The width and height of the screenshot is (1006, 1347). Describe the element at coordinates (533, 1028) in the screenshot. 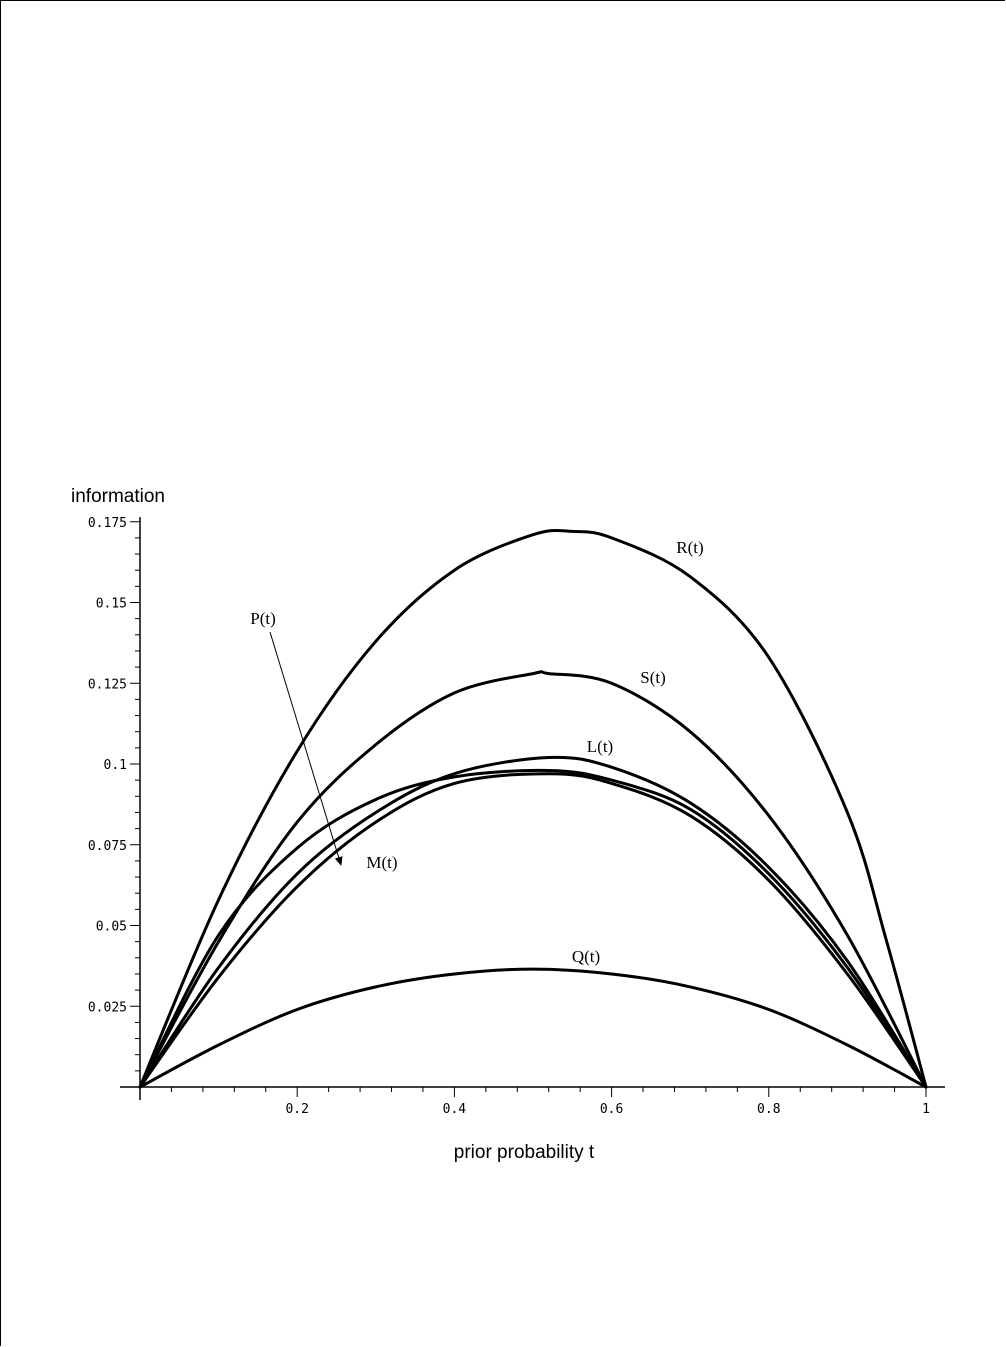

I see `series-q-curve` at that location.